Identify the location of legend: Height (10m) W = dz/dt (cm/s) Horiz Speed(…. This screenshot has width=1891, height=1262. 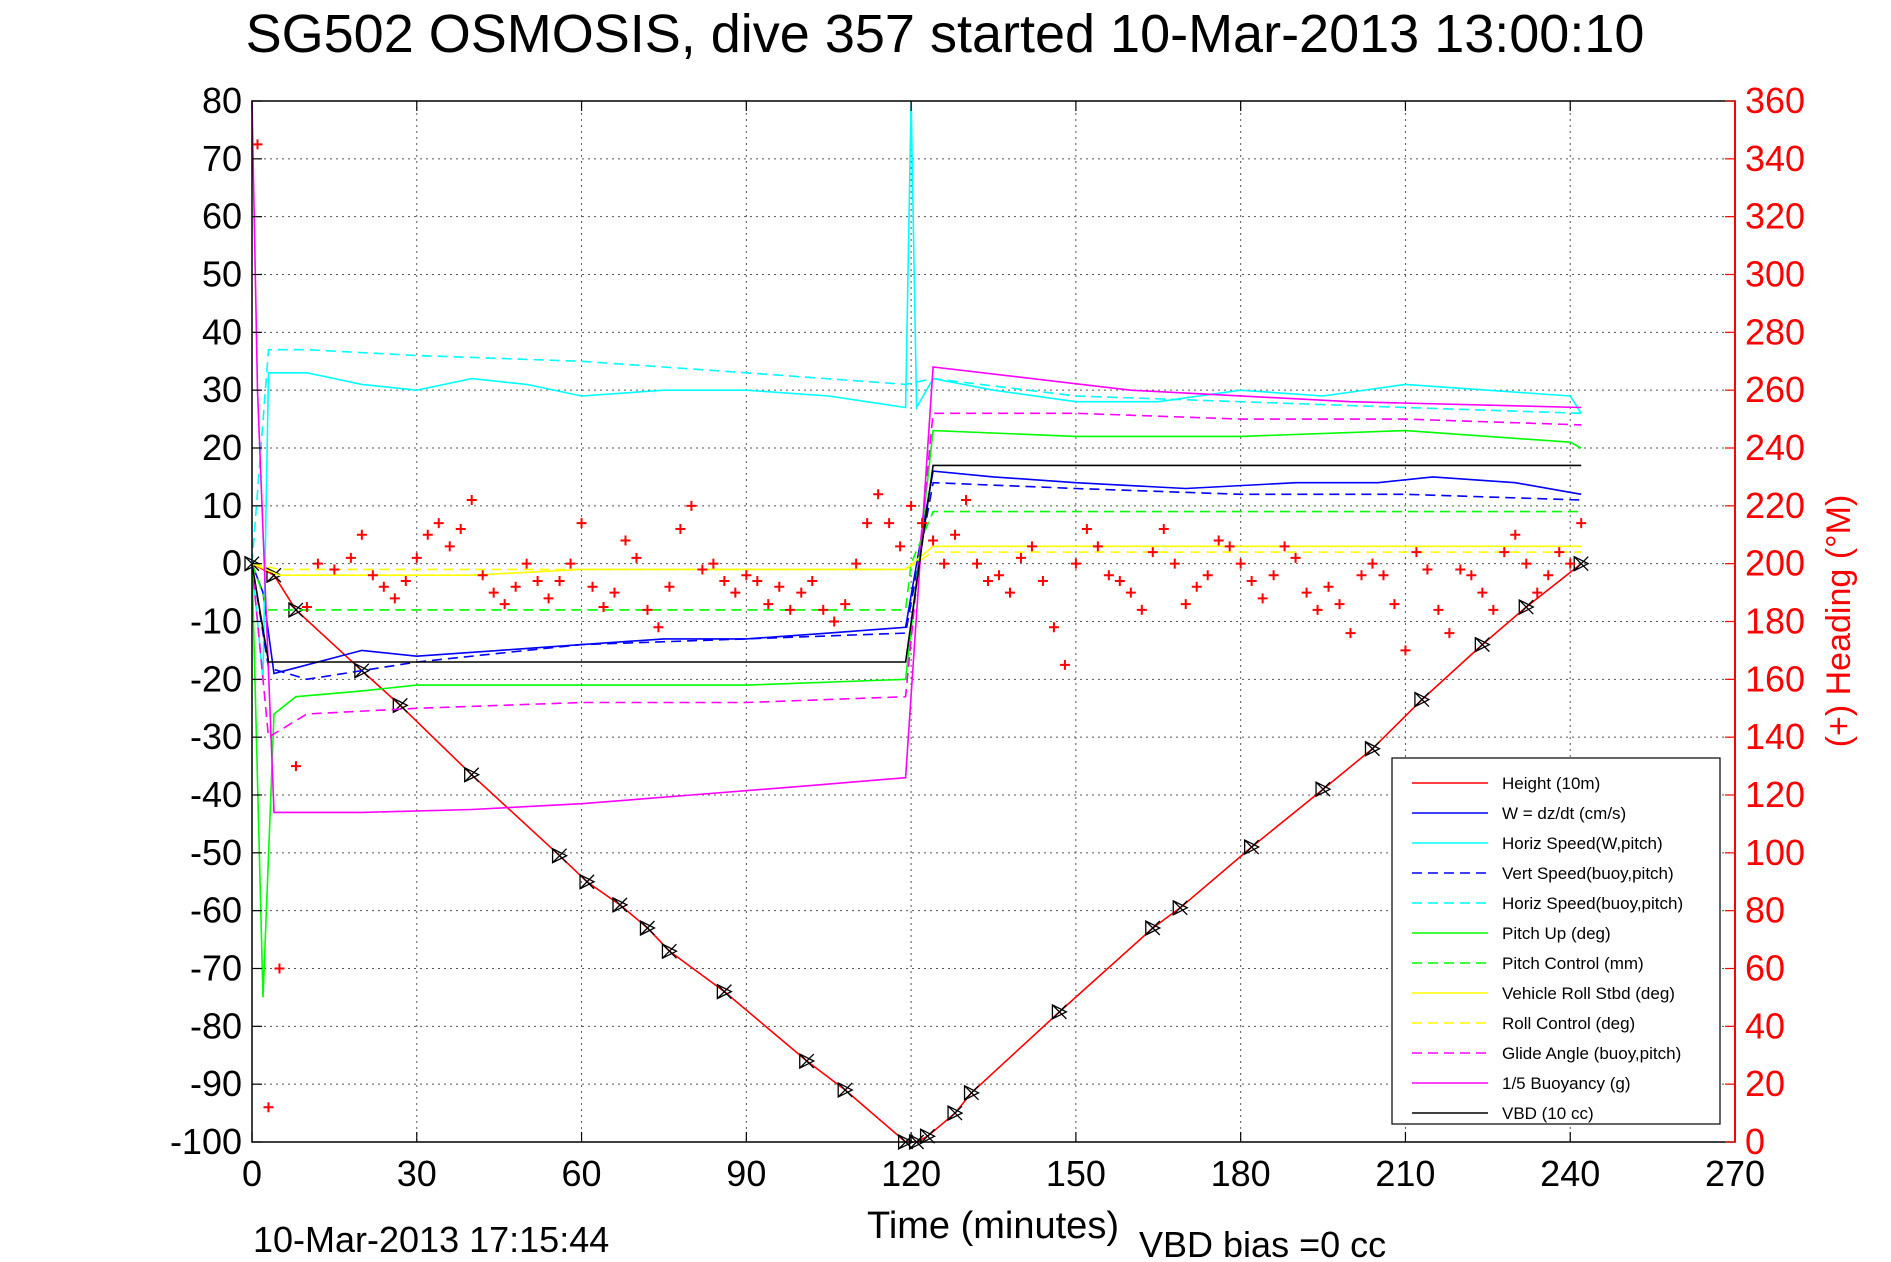
(1556, 941).